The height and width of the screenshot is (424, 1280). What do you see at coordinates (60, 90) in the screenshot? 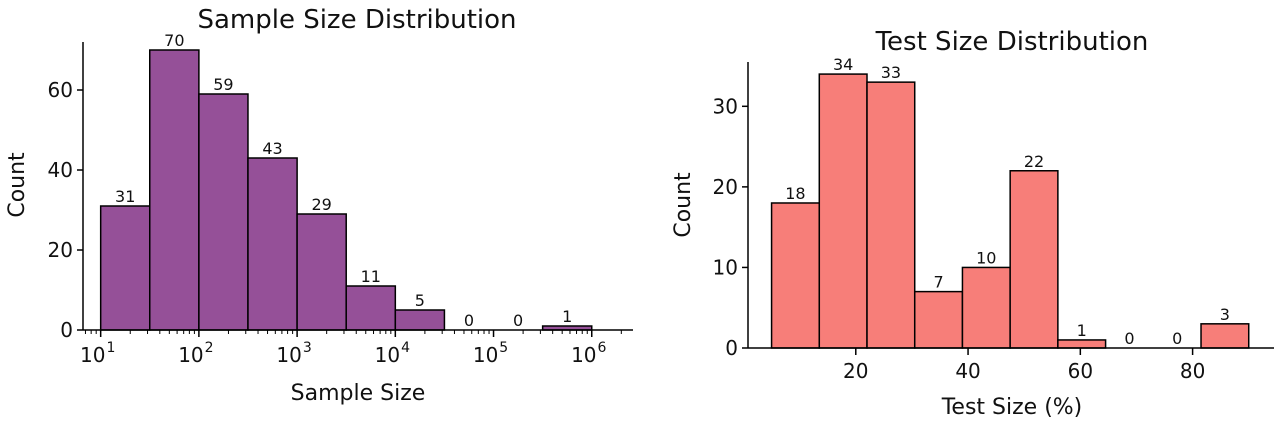
I see `y-tick-label: 60` at bounding box center [60, 90].